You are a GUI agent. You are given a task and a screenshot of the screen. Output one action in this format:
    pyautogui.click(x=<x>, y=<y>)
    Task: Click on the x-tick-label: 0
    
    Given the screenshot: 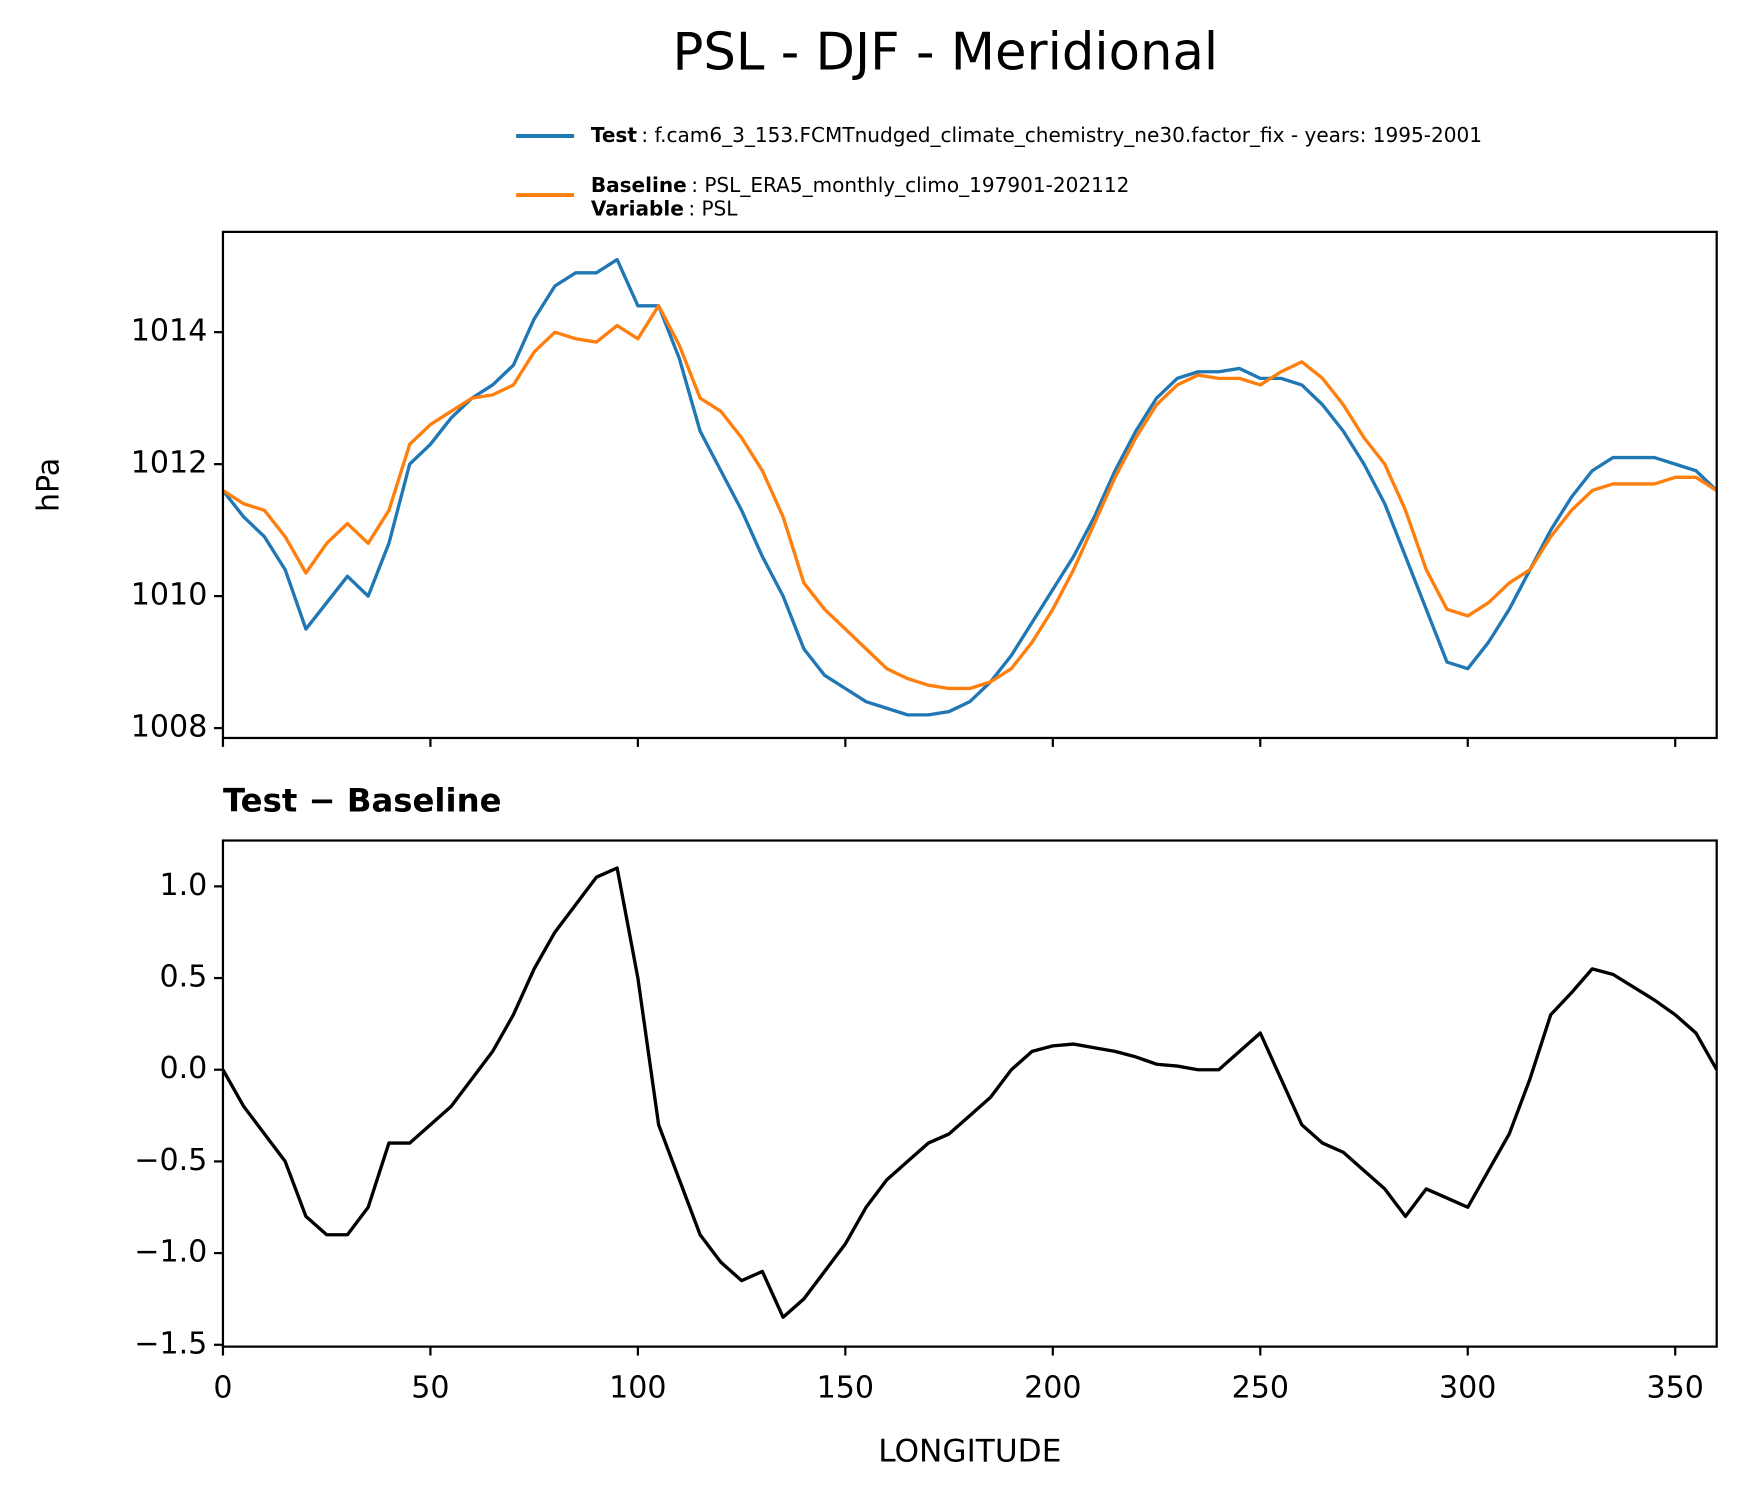 What is the action you would take?
    pyautogui.click(x=222, y=1387)
    